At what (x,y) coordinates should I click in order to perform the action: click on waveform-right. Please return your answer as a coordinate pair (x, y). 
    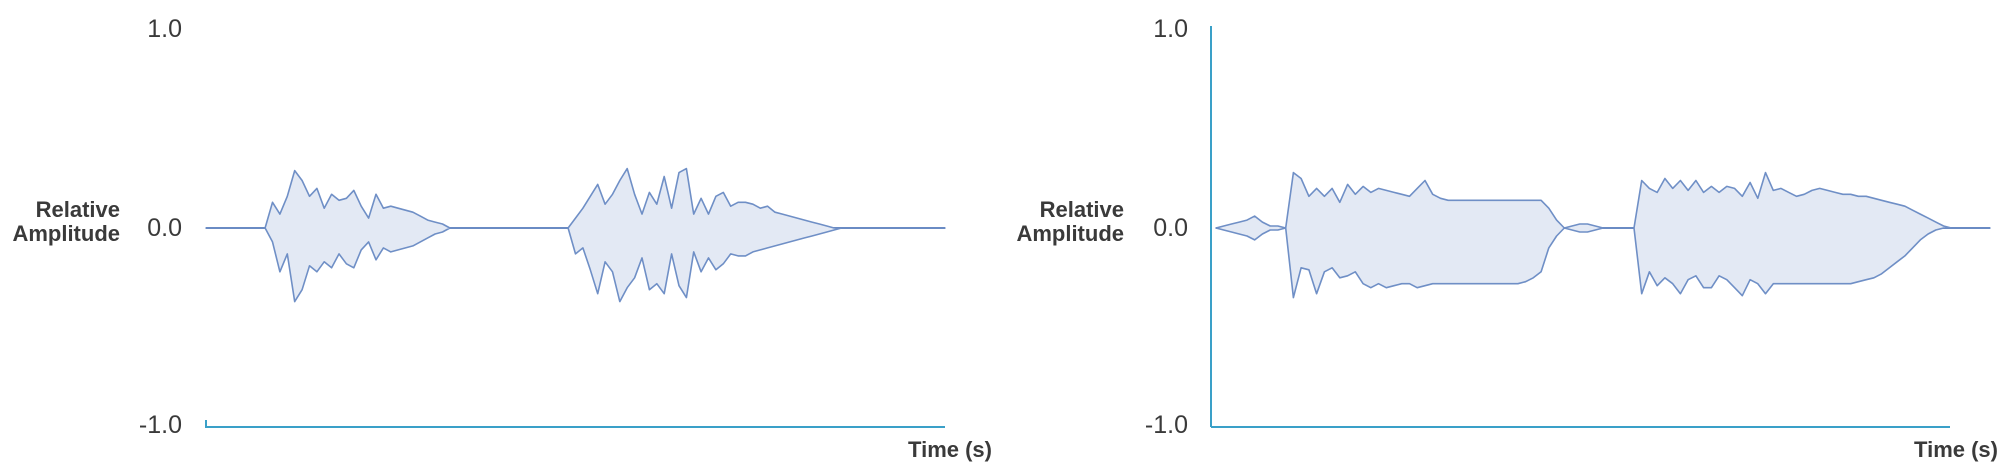
    Looking at the image, I should click on (1603, 235).